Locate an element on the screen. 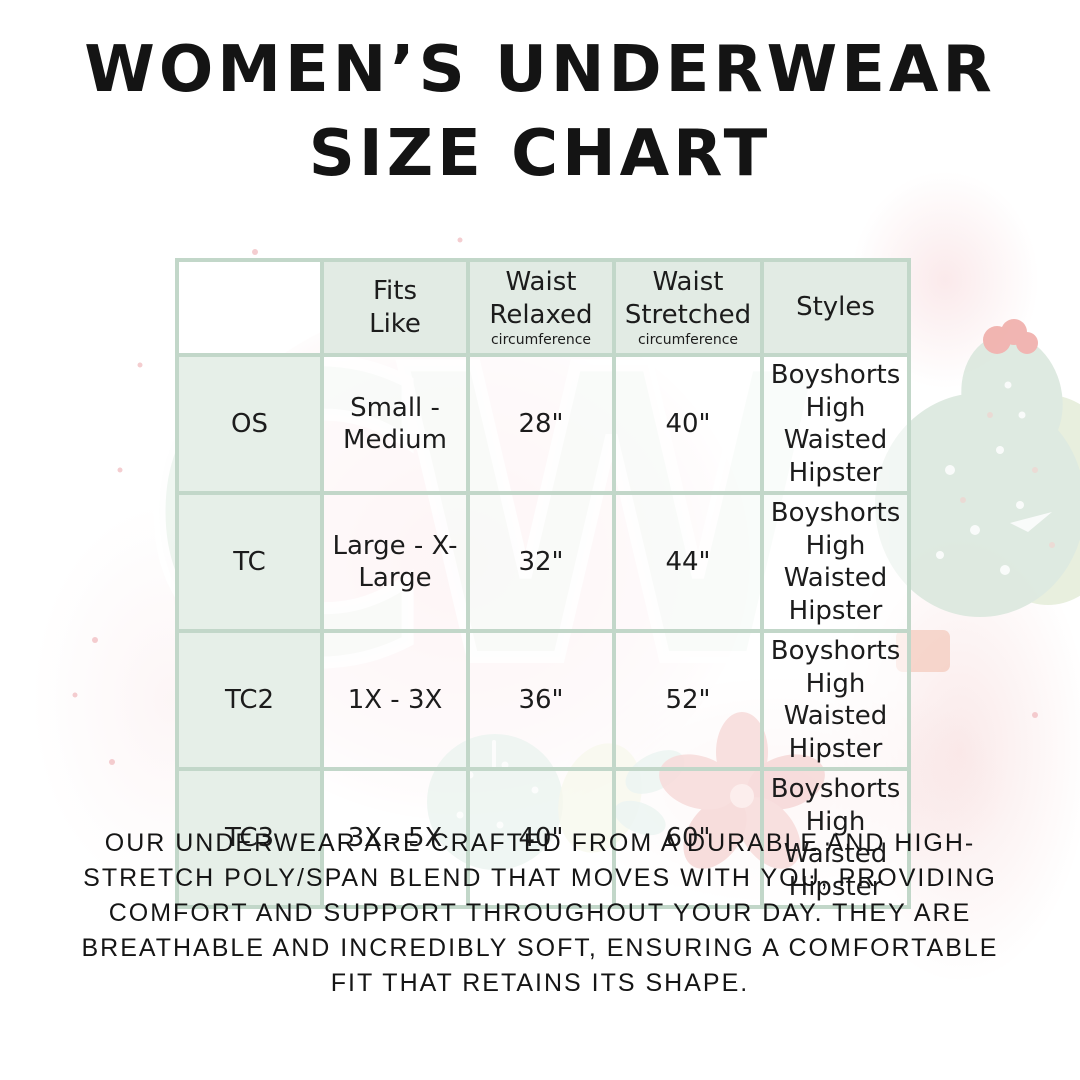 The image size is (1080, 1080). fits-like-cell: Small - Medium is located at coordinates (395, 424).